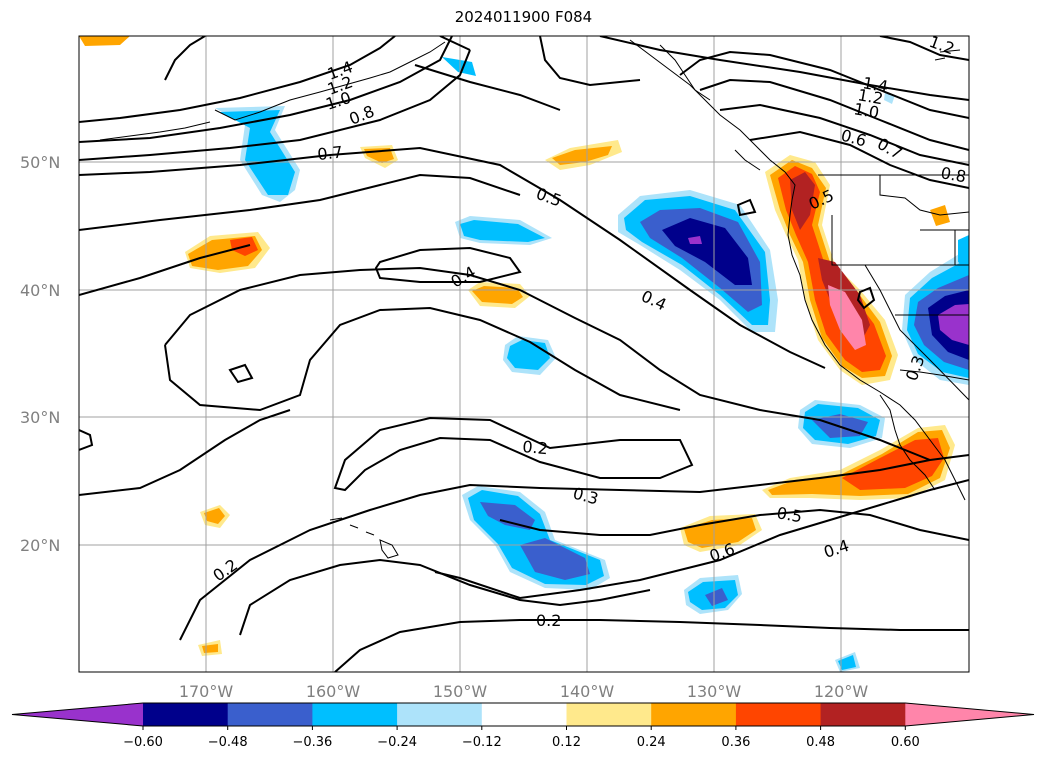 The width and height of the screenshot is (1047, 765). What do you see at coordinates (651, 742) in the screenshot?
I see `colorbar-tick-label: 0.24` at bounding box center [651, 742].